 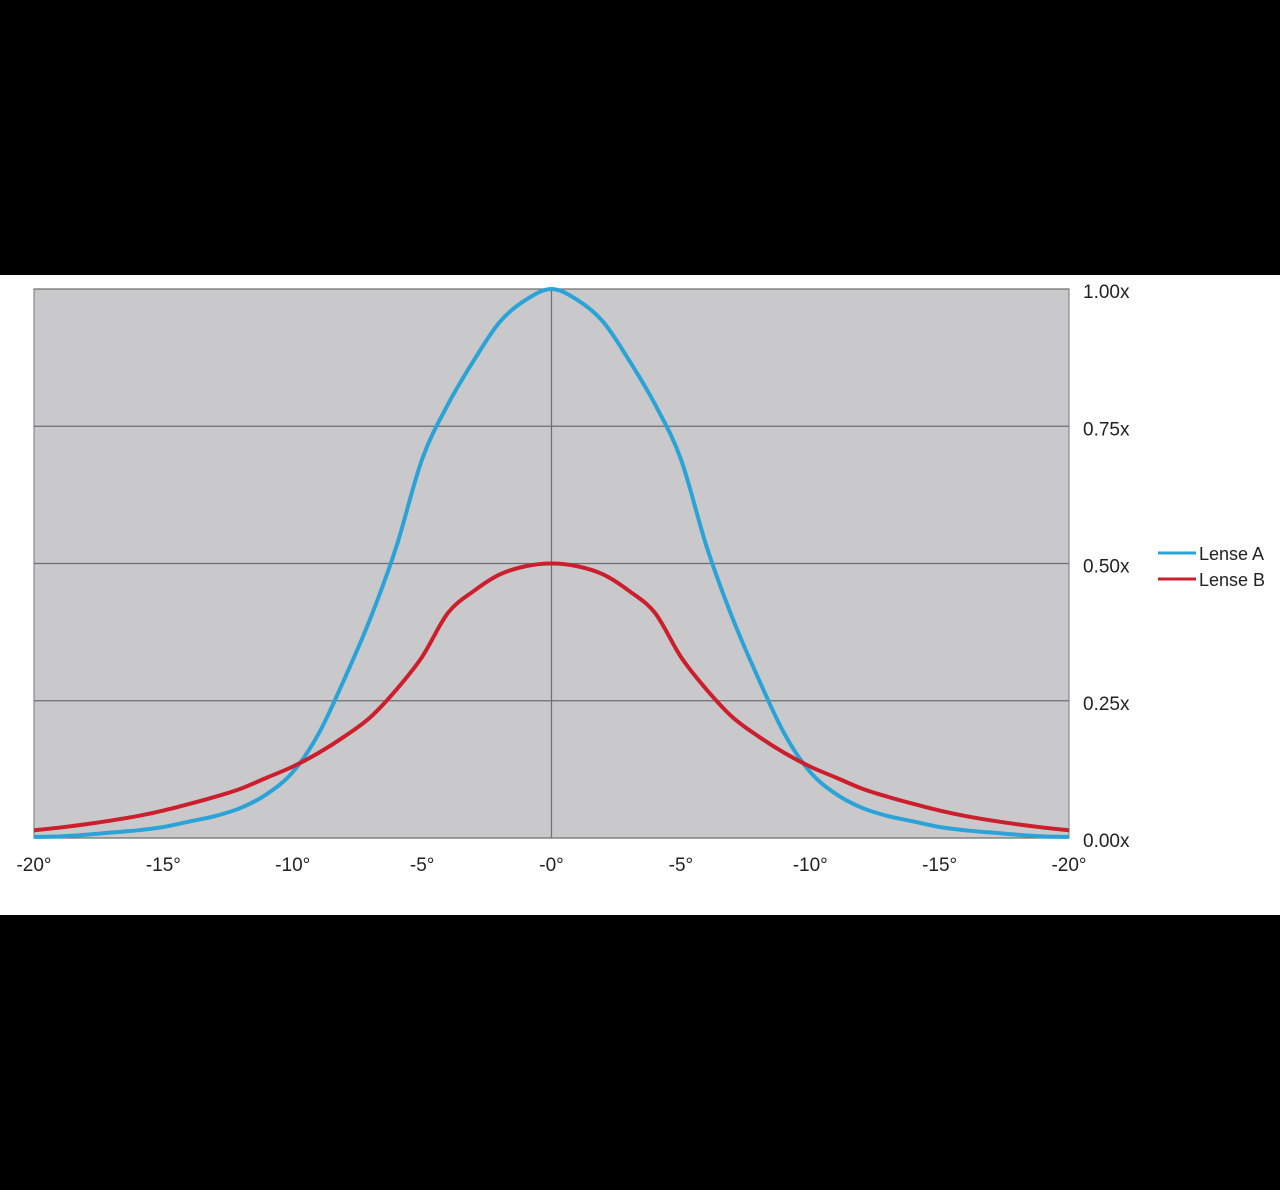 I want to click on y-tick-label: 0.75x, so click(x=1106, y=429).